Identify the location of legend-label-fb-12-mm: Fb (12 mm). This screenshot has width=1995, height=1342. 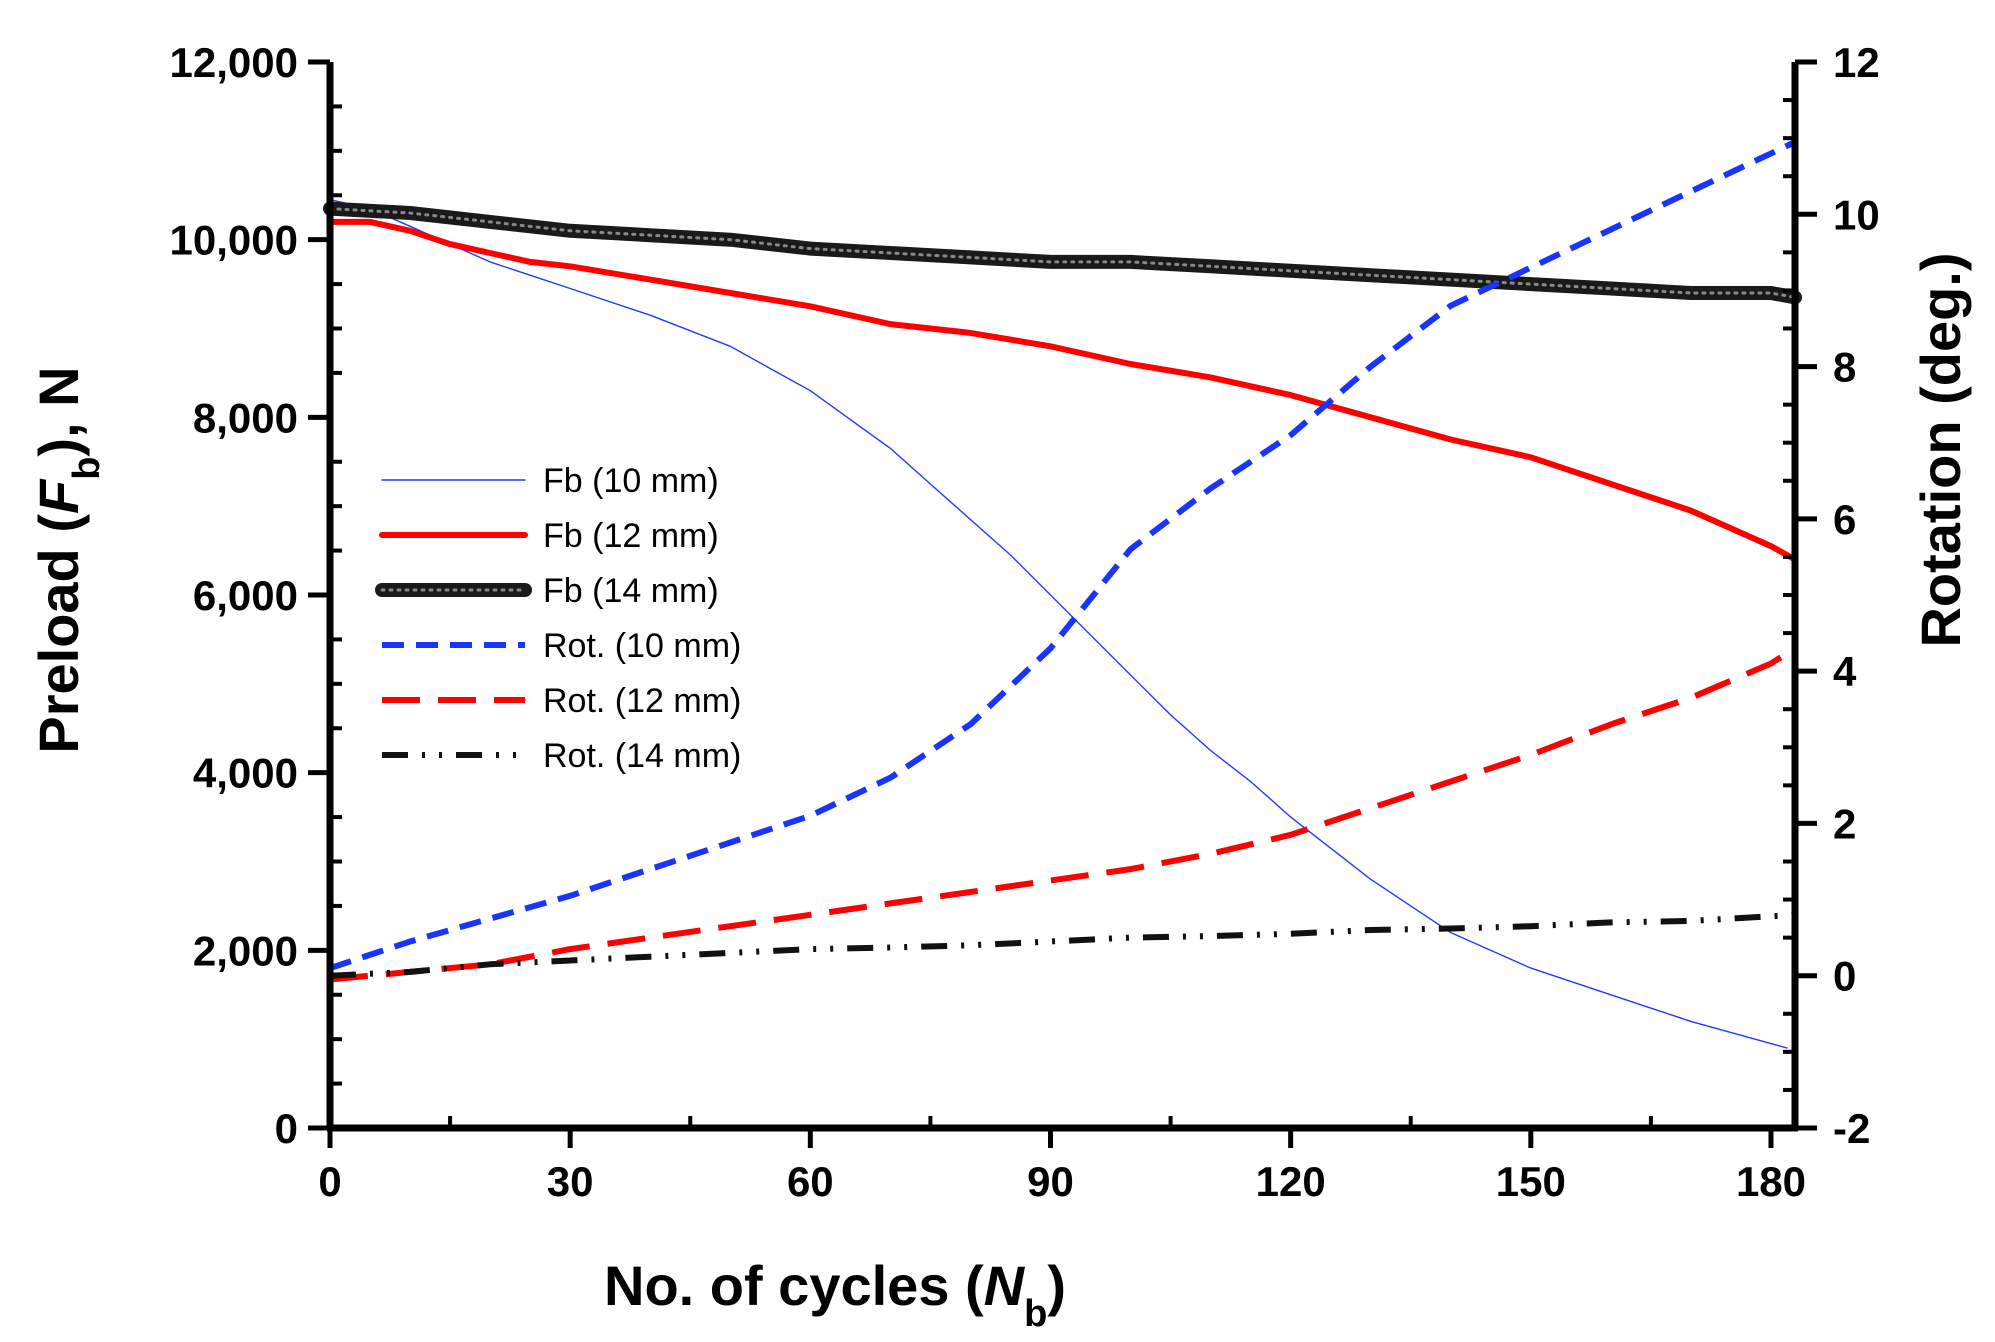
(631, 536).